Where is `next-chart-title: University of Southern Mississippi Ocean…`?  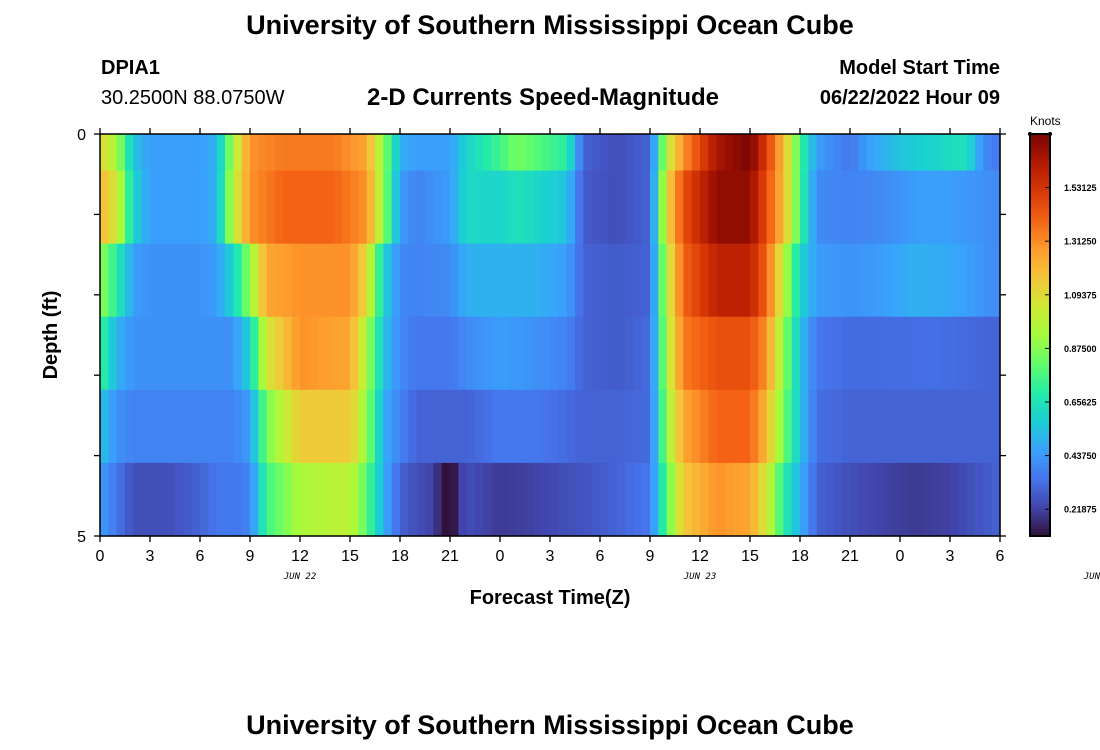
next-chart-title: University of Southern Mississippi Ocean… is located at coordinates (550, 725).